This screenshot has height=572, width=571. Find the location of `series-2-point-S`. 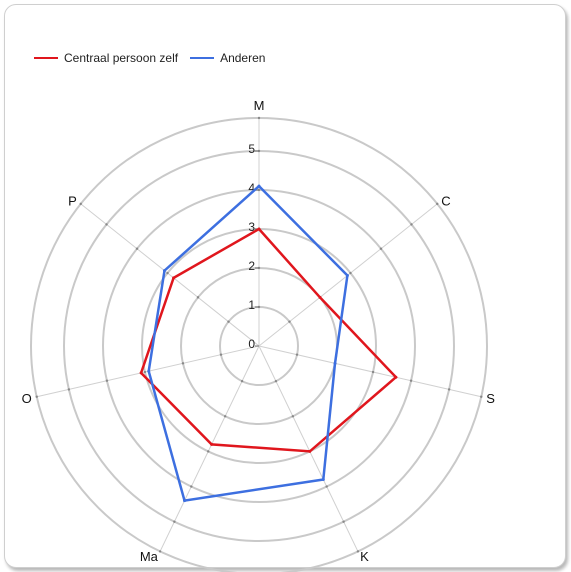

series-2-point-S is located at coordinates (335, 363).